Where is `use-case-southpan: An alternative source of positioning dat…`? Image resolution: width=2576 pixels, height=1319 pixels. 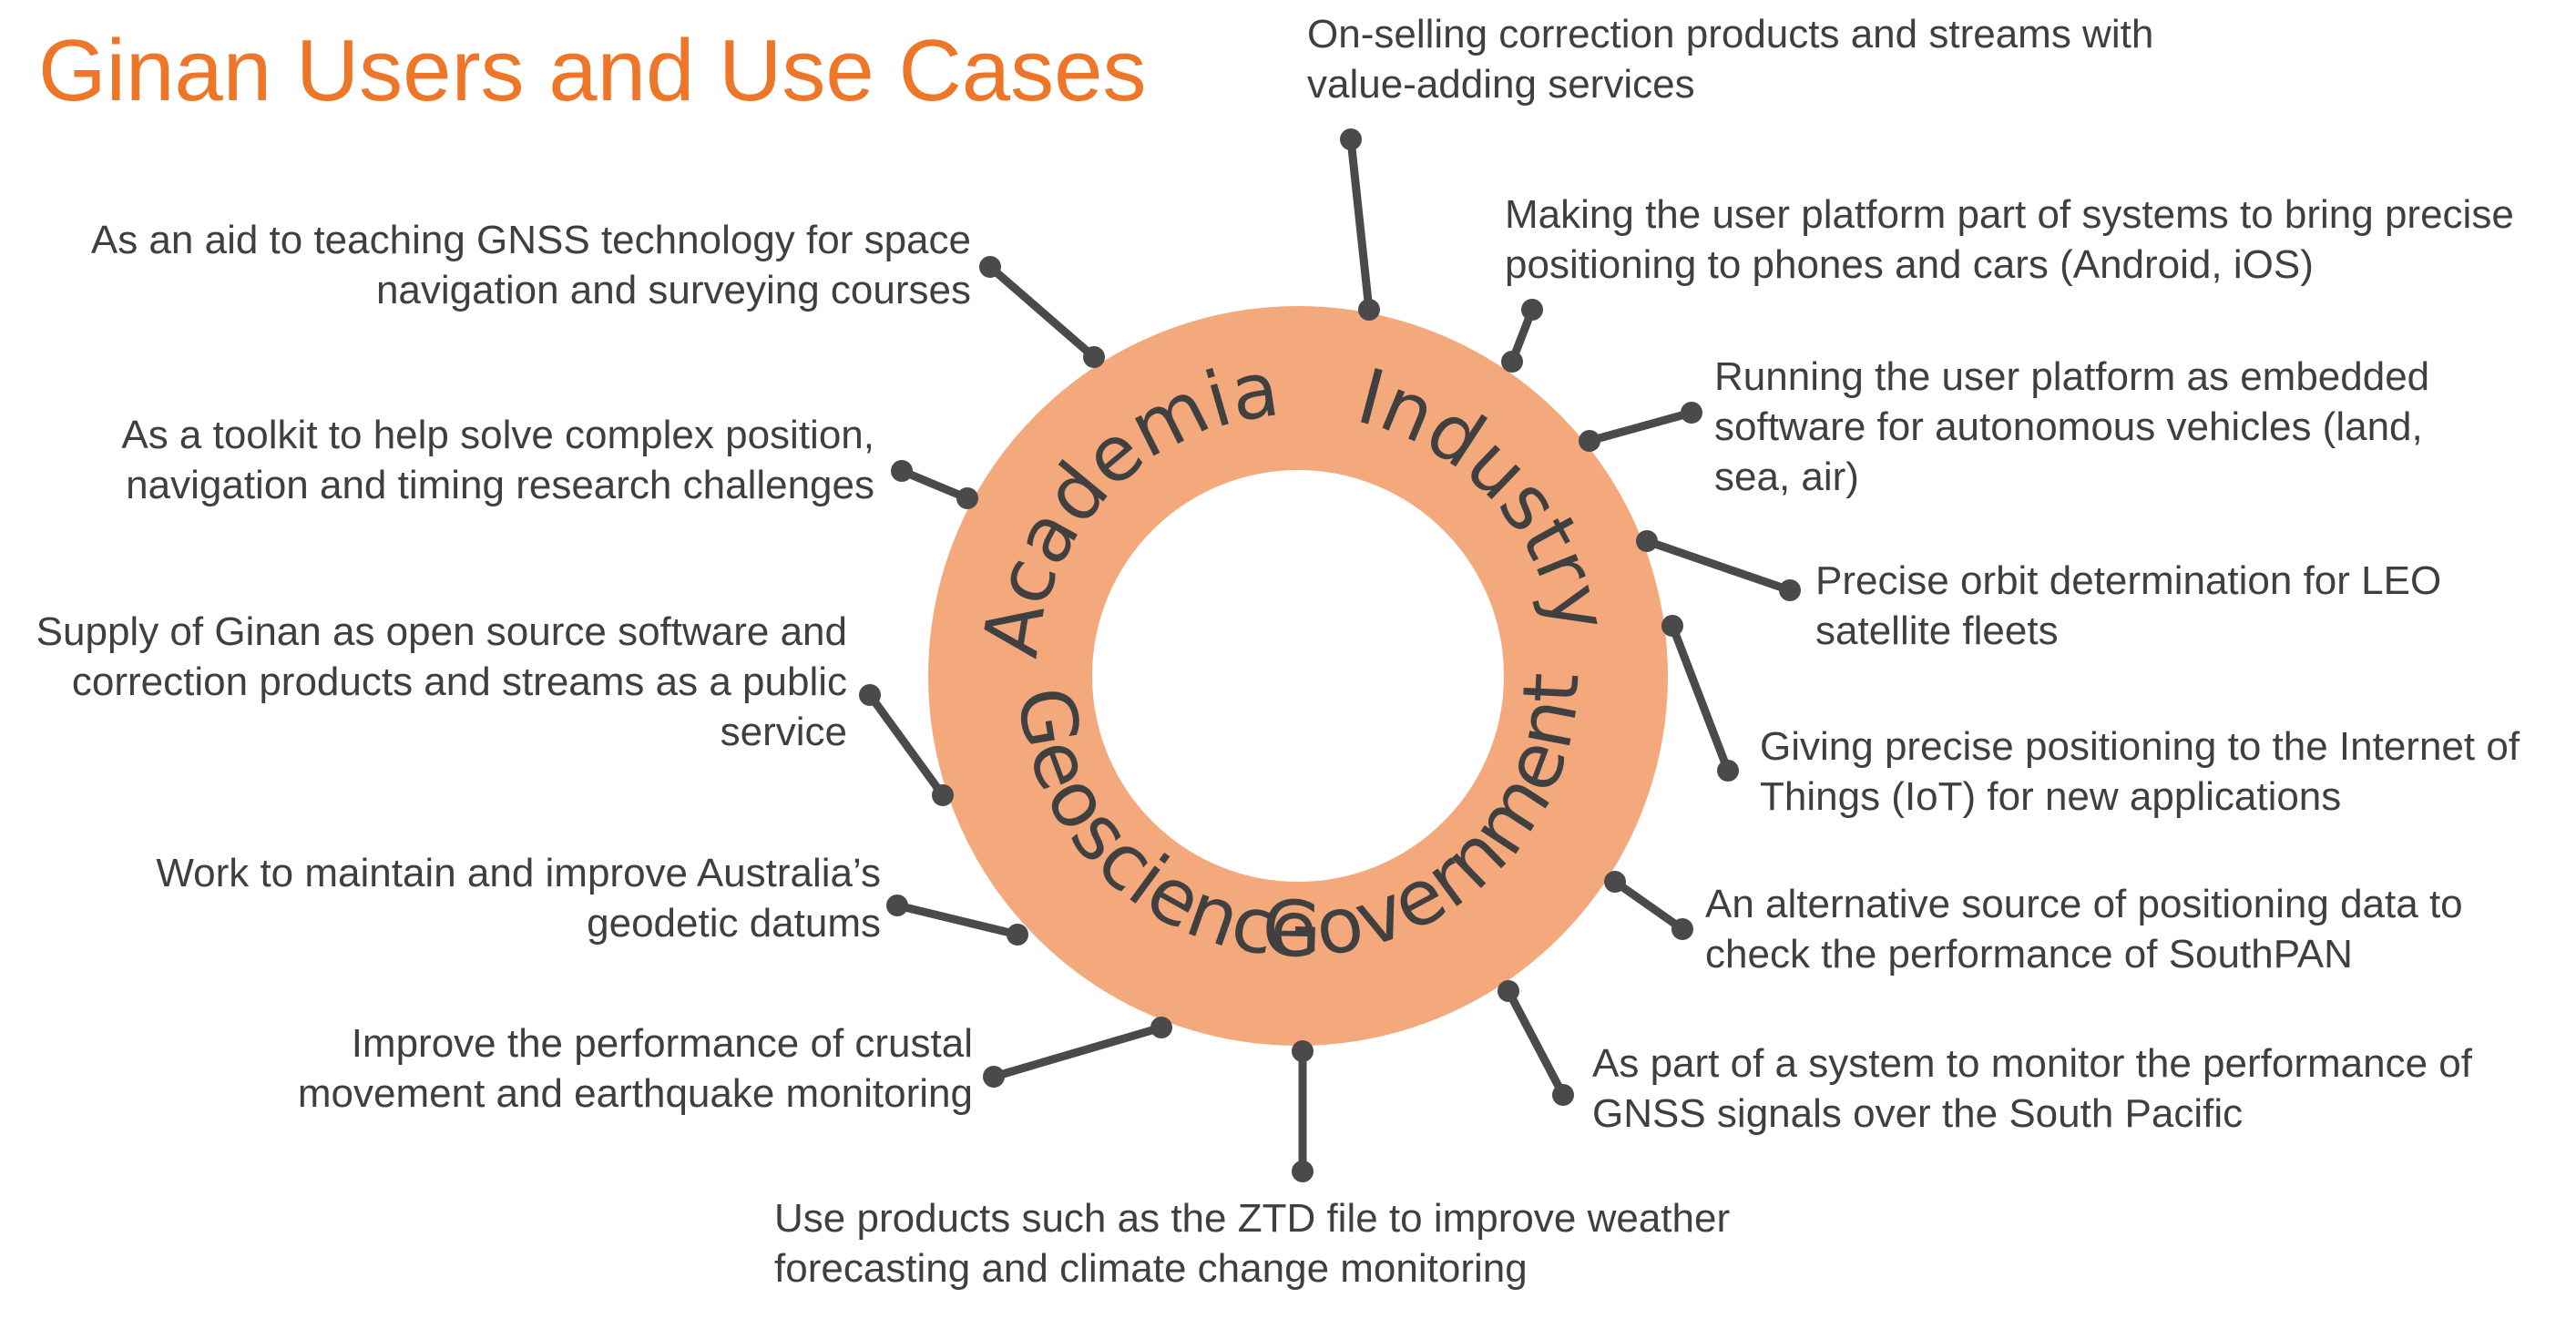
use-case-southpan: An alternative source of positioning dat… is located at coordinates (2084, 929).